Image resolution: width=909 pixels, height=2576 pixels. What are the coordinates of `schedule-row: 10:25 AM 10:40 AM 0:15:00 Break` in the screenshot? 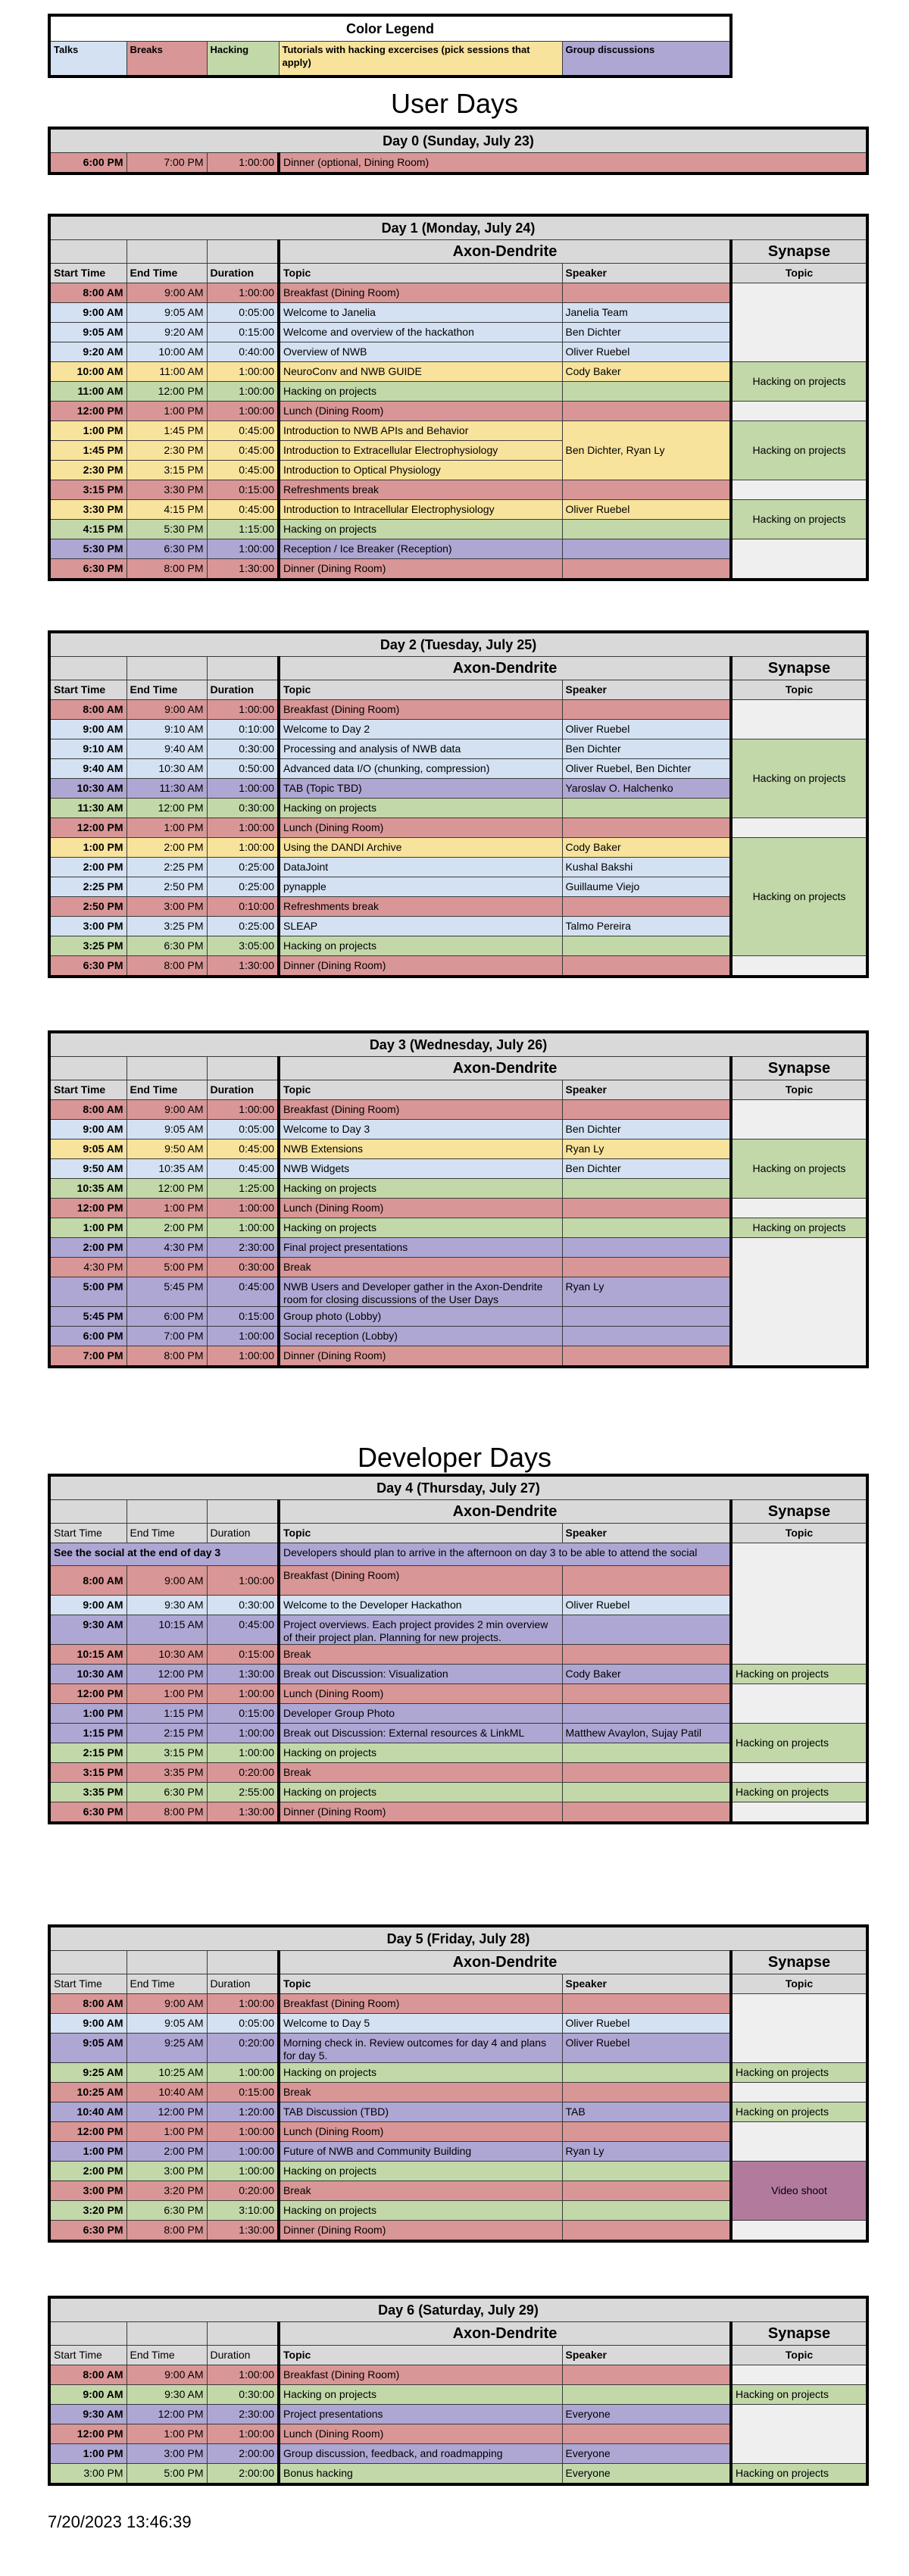 It's located at (458, 2092).